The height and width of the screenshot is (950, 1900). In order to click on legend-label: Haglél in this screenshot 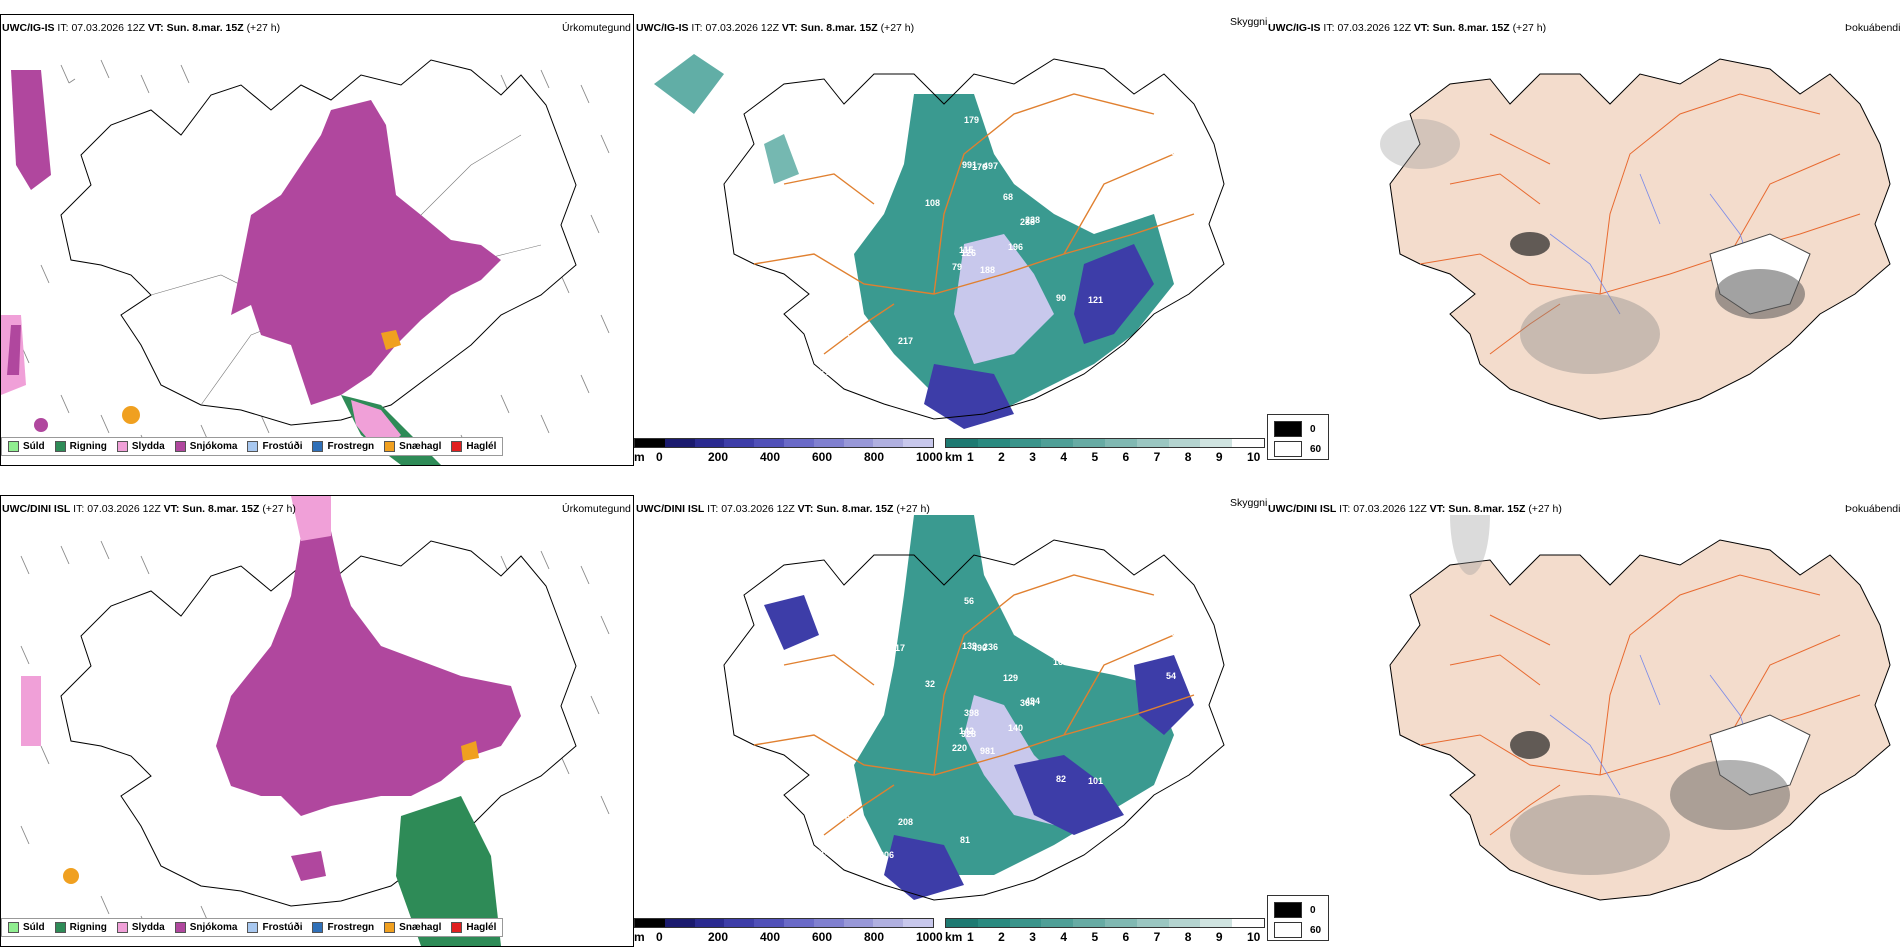, I will do `click(481, 446)`.